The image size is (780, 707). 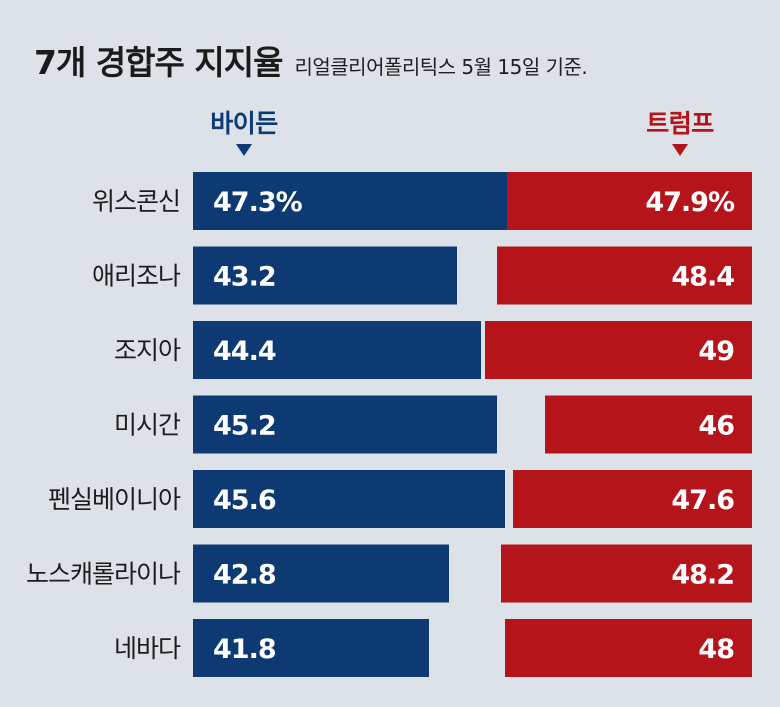 I want to click on state-label: 조지아, so click(x=147, y=350).